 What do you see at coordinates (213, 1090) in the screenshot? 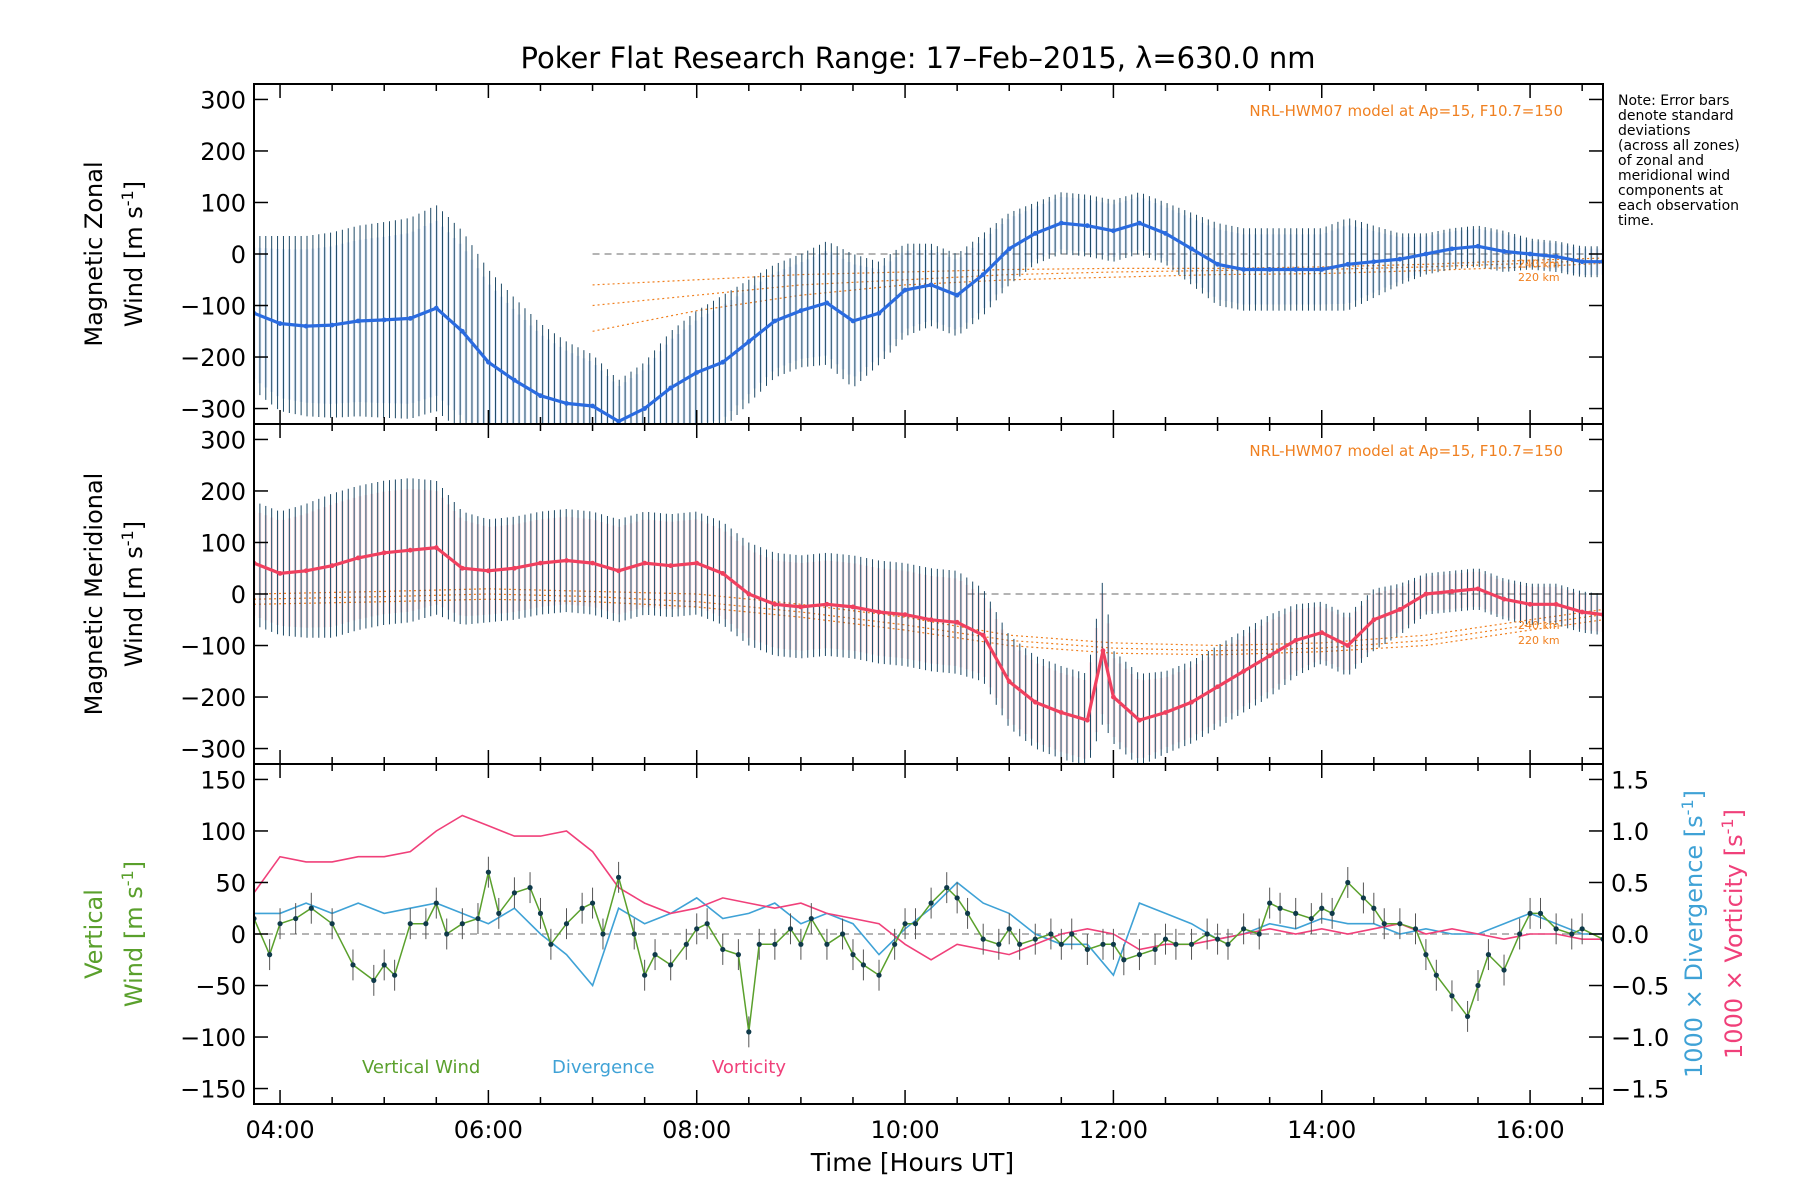
I see `y-tick-label: −150` at bounding box center [213, 1090].